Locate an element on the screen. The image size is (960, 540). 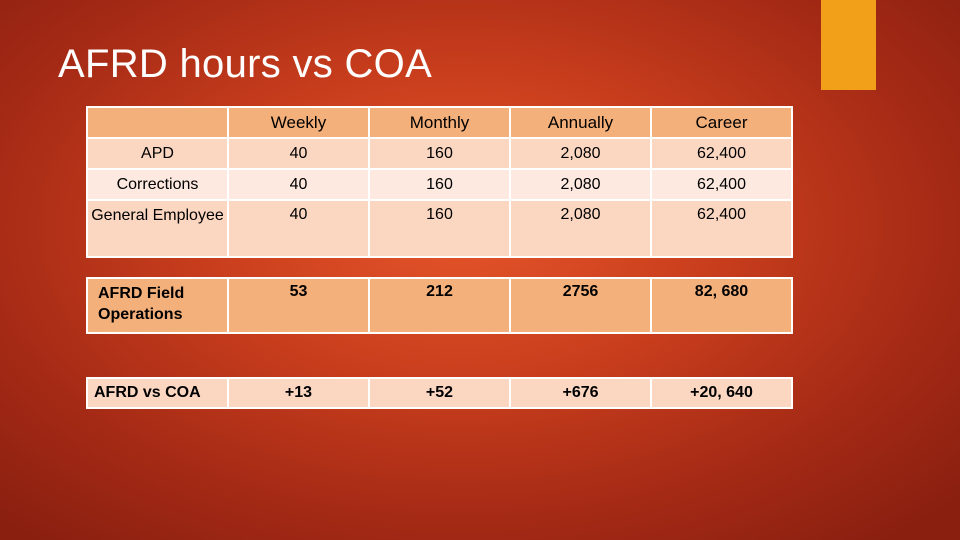
header-cell-monthly: Monthly is located at coordinates (439, 122).